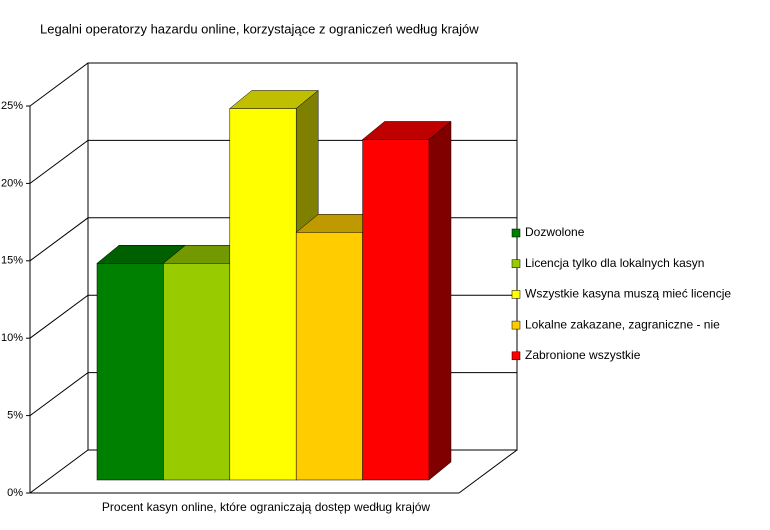 This screenshot has height=530, width=770. I want to click on y-tick-label: 20%, so click(12, 183).